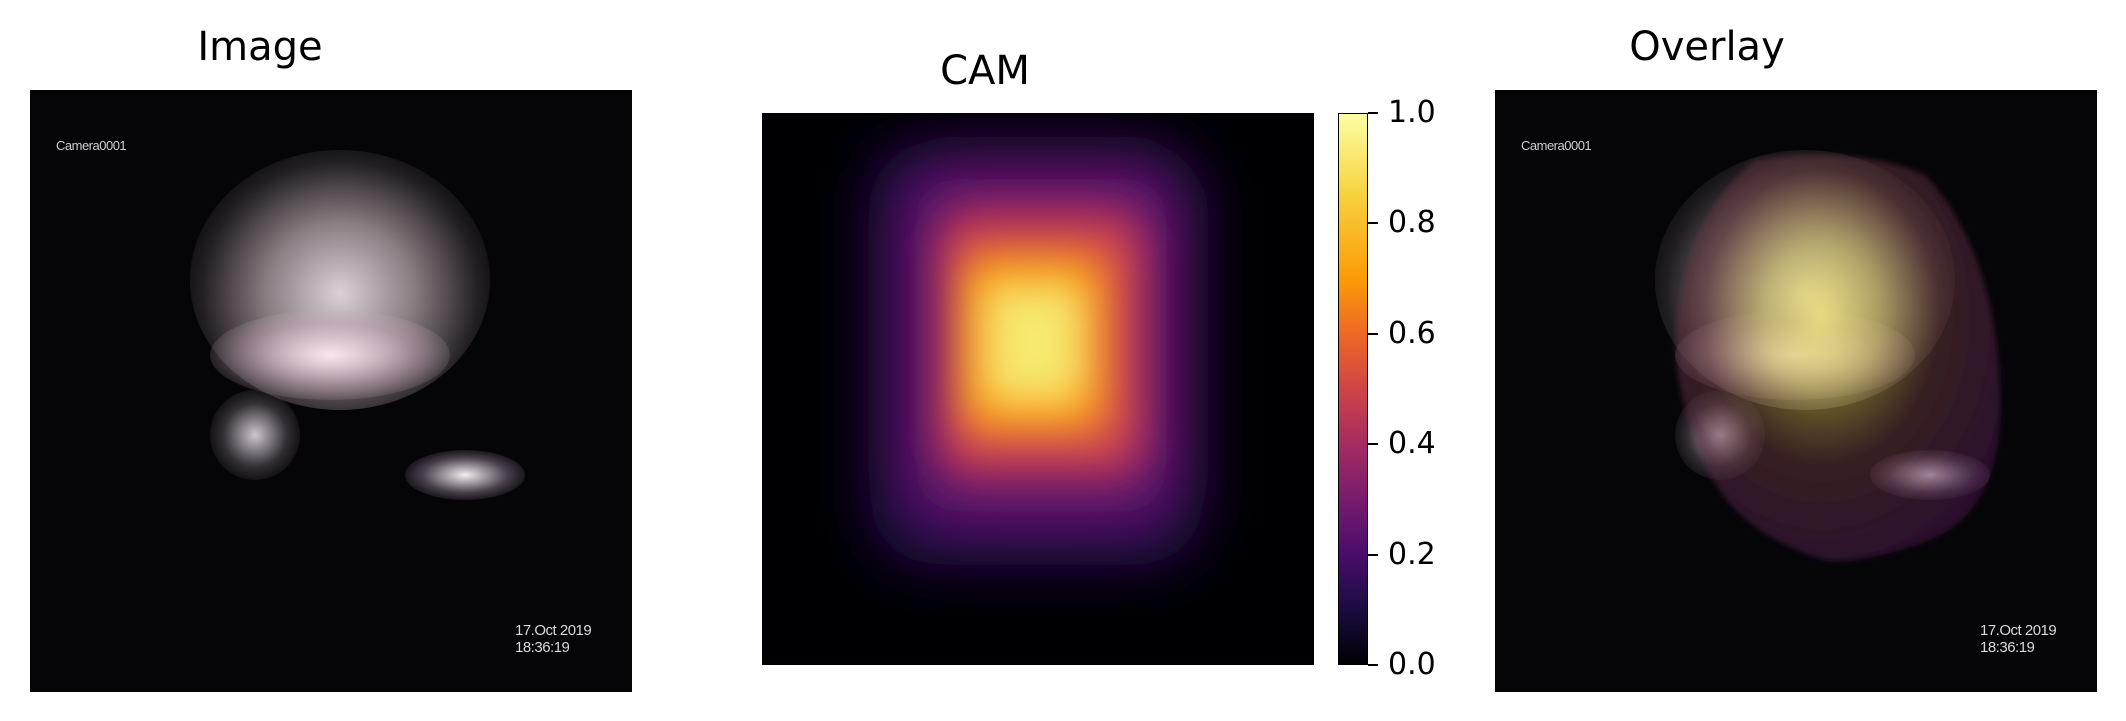 The height and width of the screenshot is (721, 2126). Describe the element at coordinates (1412, 664) in the screenshot. I see `colorbar-tick-label: 0.0` at that location.